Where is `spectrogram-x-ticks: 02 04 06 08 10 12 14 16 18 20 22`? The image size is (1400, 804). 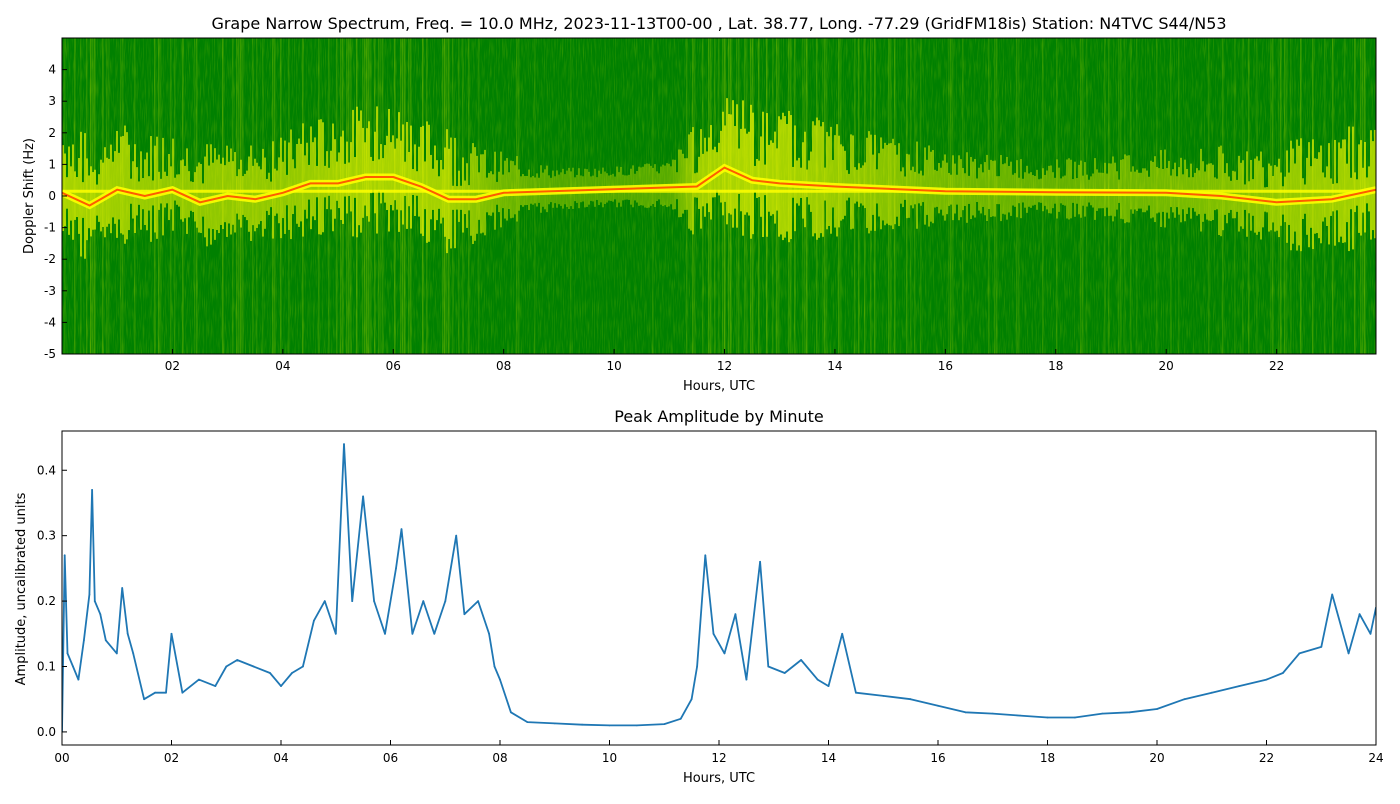
spectrogram-x-ticks: 02 04 06 08 10 12 14 16 18 20 22 is located at coordinates (724, 361).